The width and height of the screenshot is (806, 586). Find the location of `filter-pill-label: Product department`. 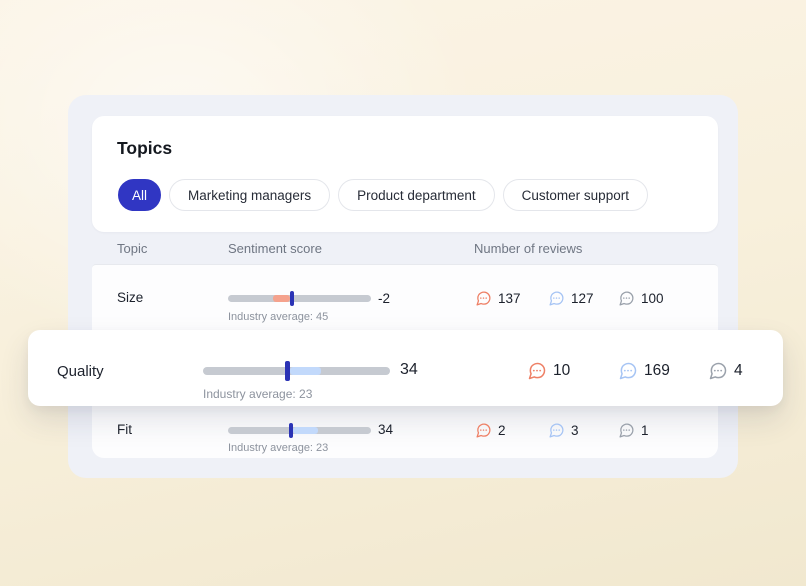

filter-pill-label: Product department is located at coordinates (416, 195).